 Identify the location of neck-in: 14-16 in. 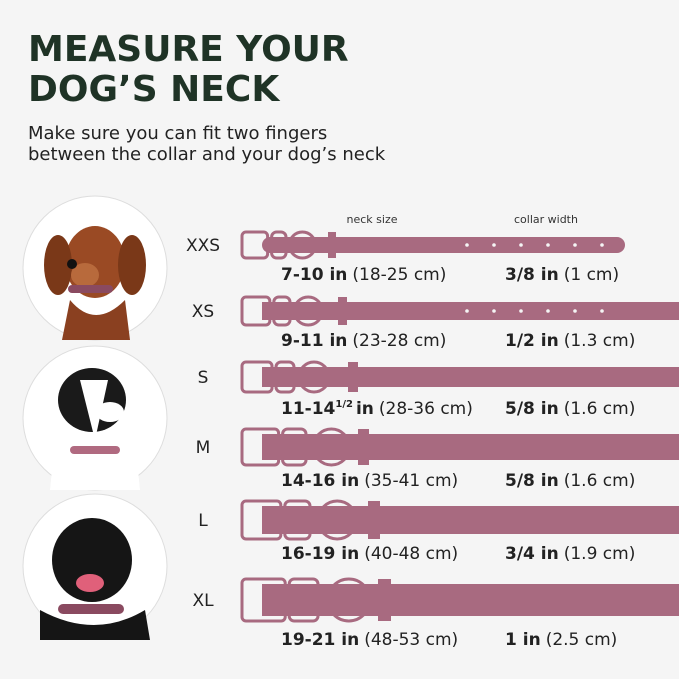
(320, 481).